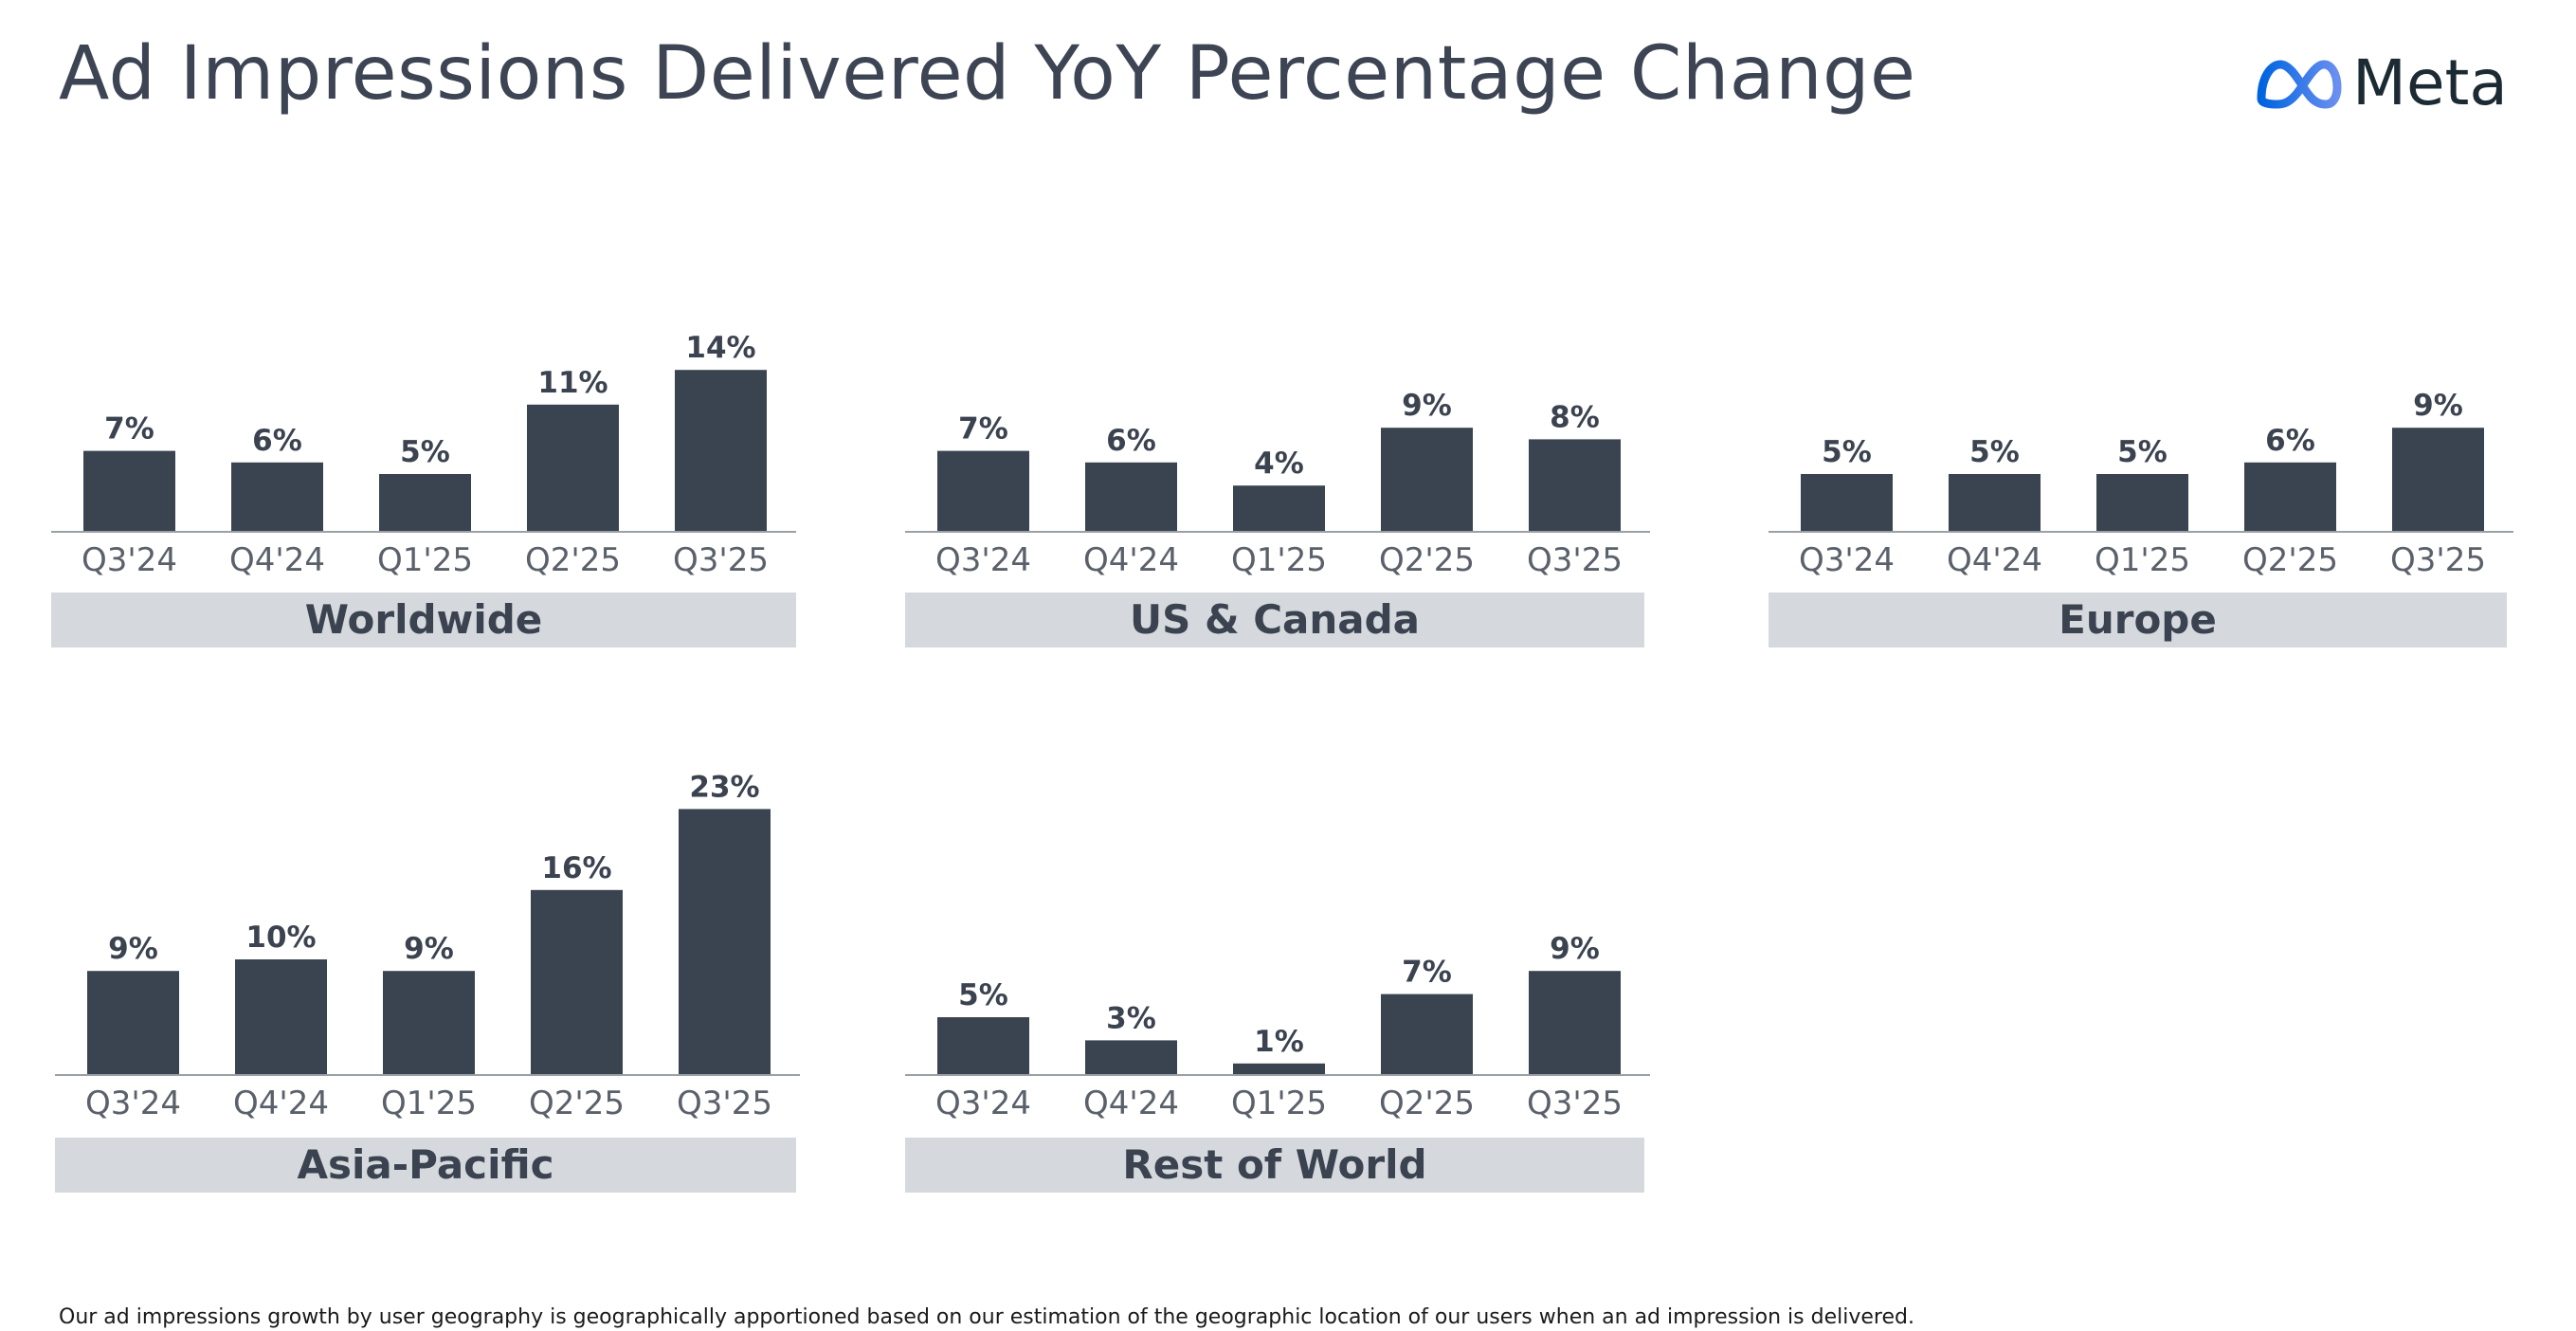 Image resolution: width=2576 pixels, height=1331 pixels. Describe the element at coordinates (1427, 1104) in the screenshot. I see `tick-label-rest-of-world-q2-25: Q2'25` at that location.